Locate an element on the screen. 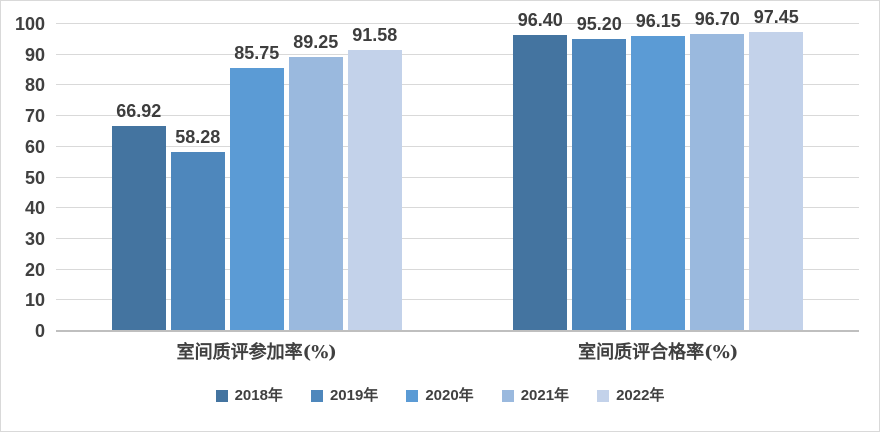  category-axis: 室间质评参加率(%) 室间质评合格率(%) is located at coordinates (457, 352).